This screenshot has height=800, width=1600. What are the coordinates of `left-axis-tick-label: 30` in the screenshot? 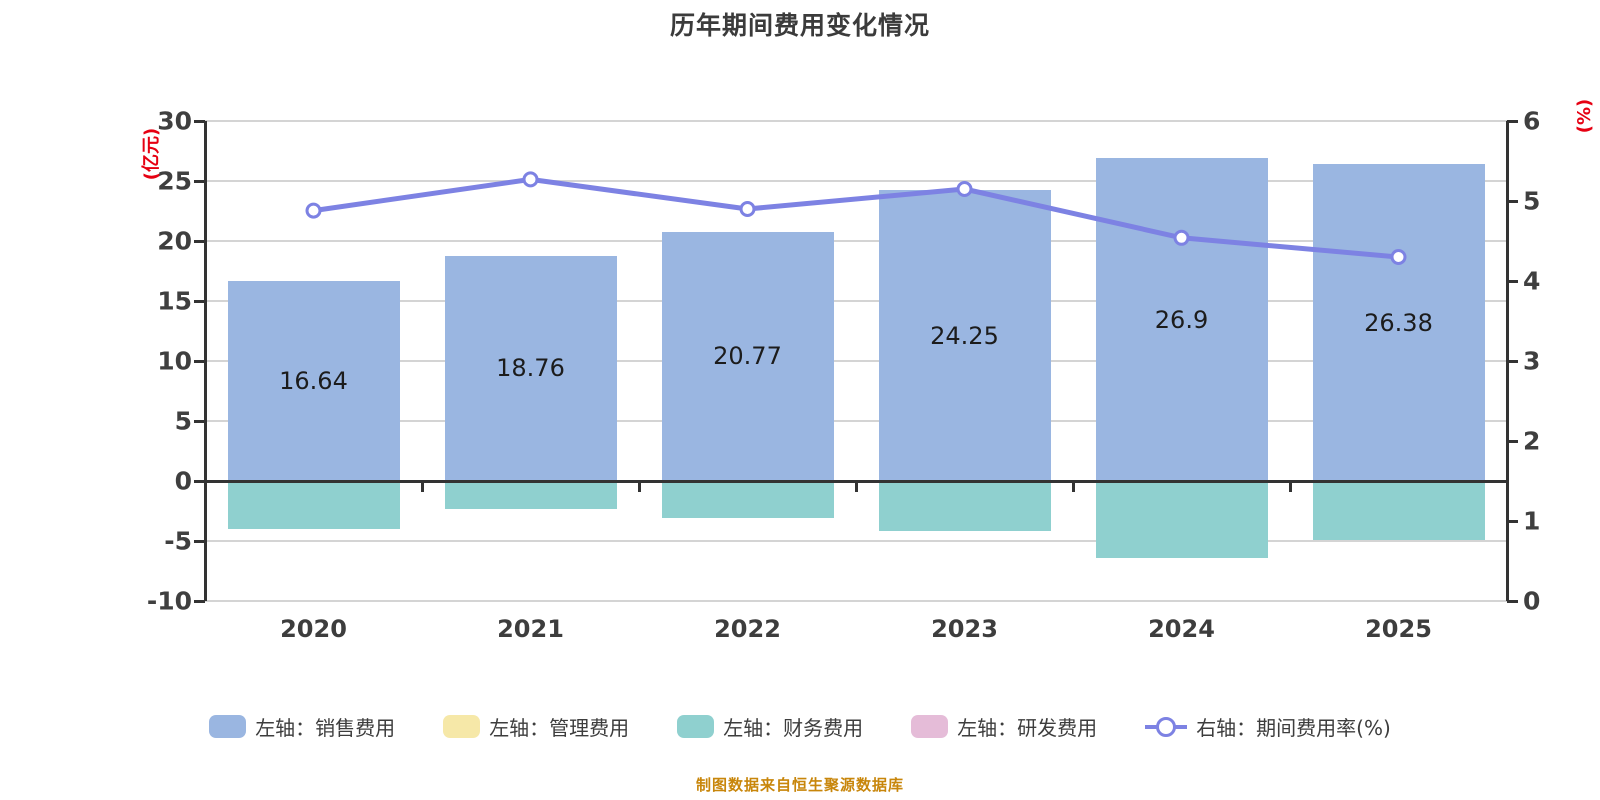 It's located at (174, 121).